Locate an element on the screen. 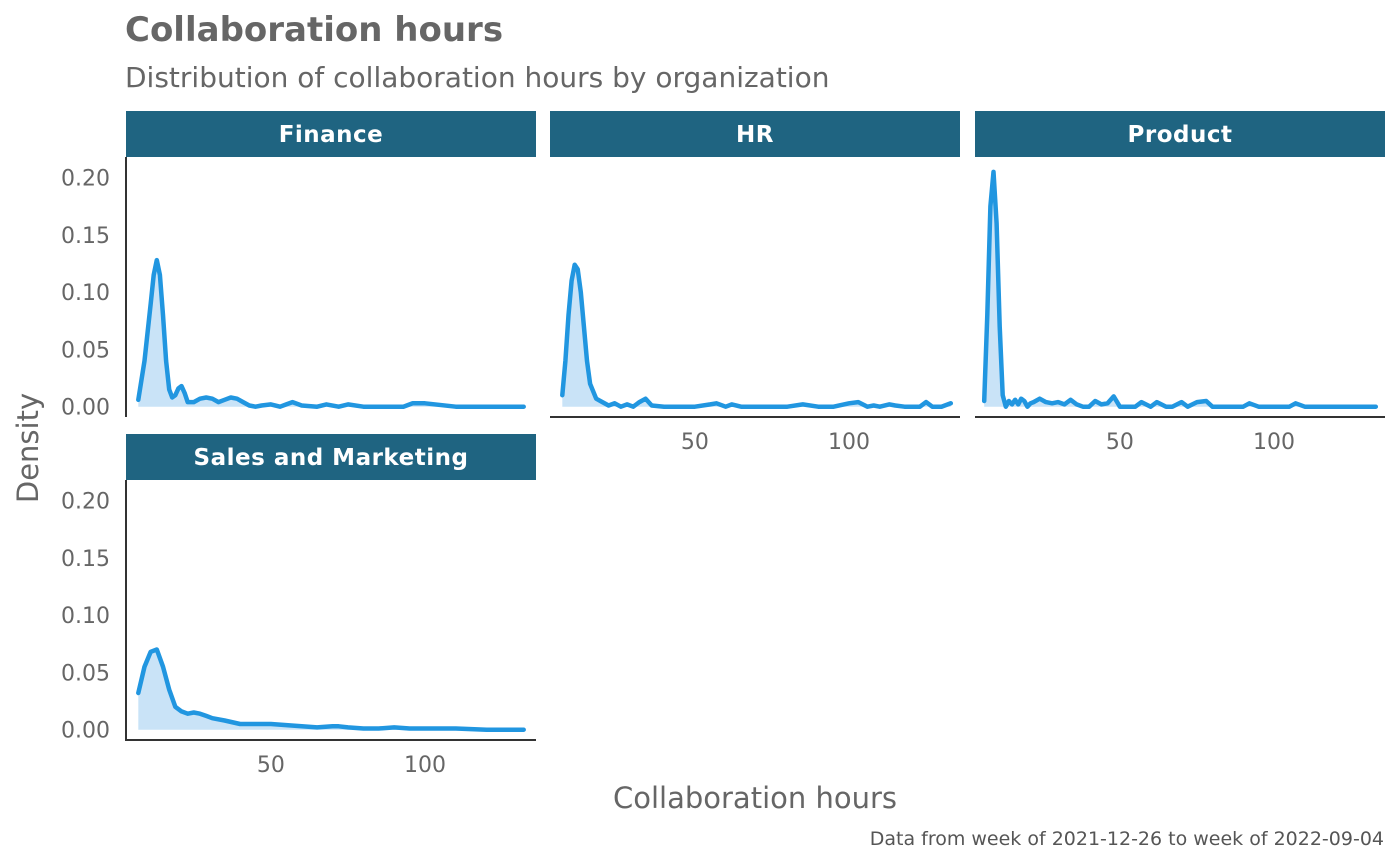  strip-label: Finance is located at coordinates (331, 135).